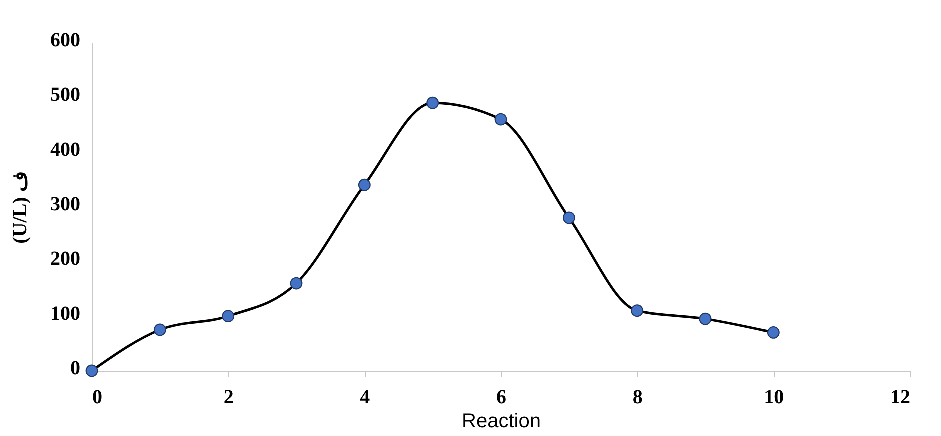 The width and height of the screenshot is (941, 436). I want to click on y-tick-label: 0, so click(75, 369).